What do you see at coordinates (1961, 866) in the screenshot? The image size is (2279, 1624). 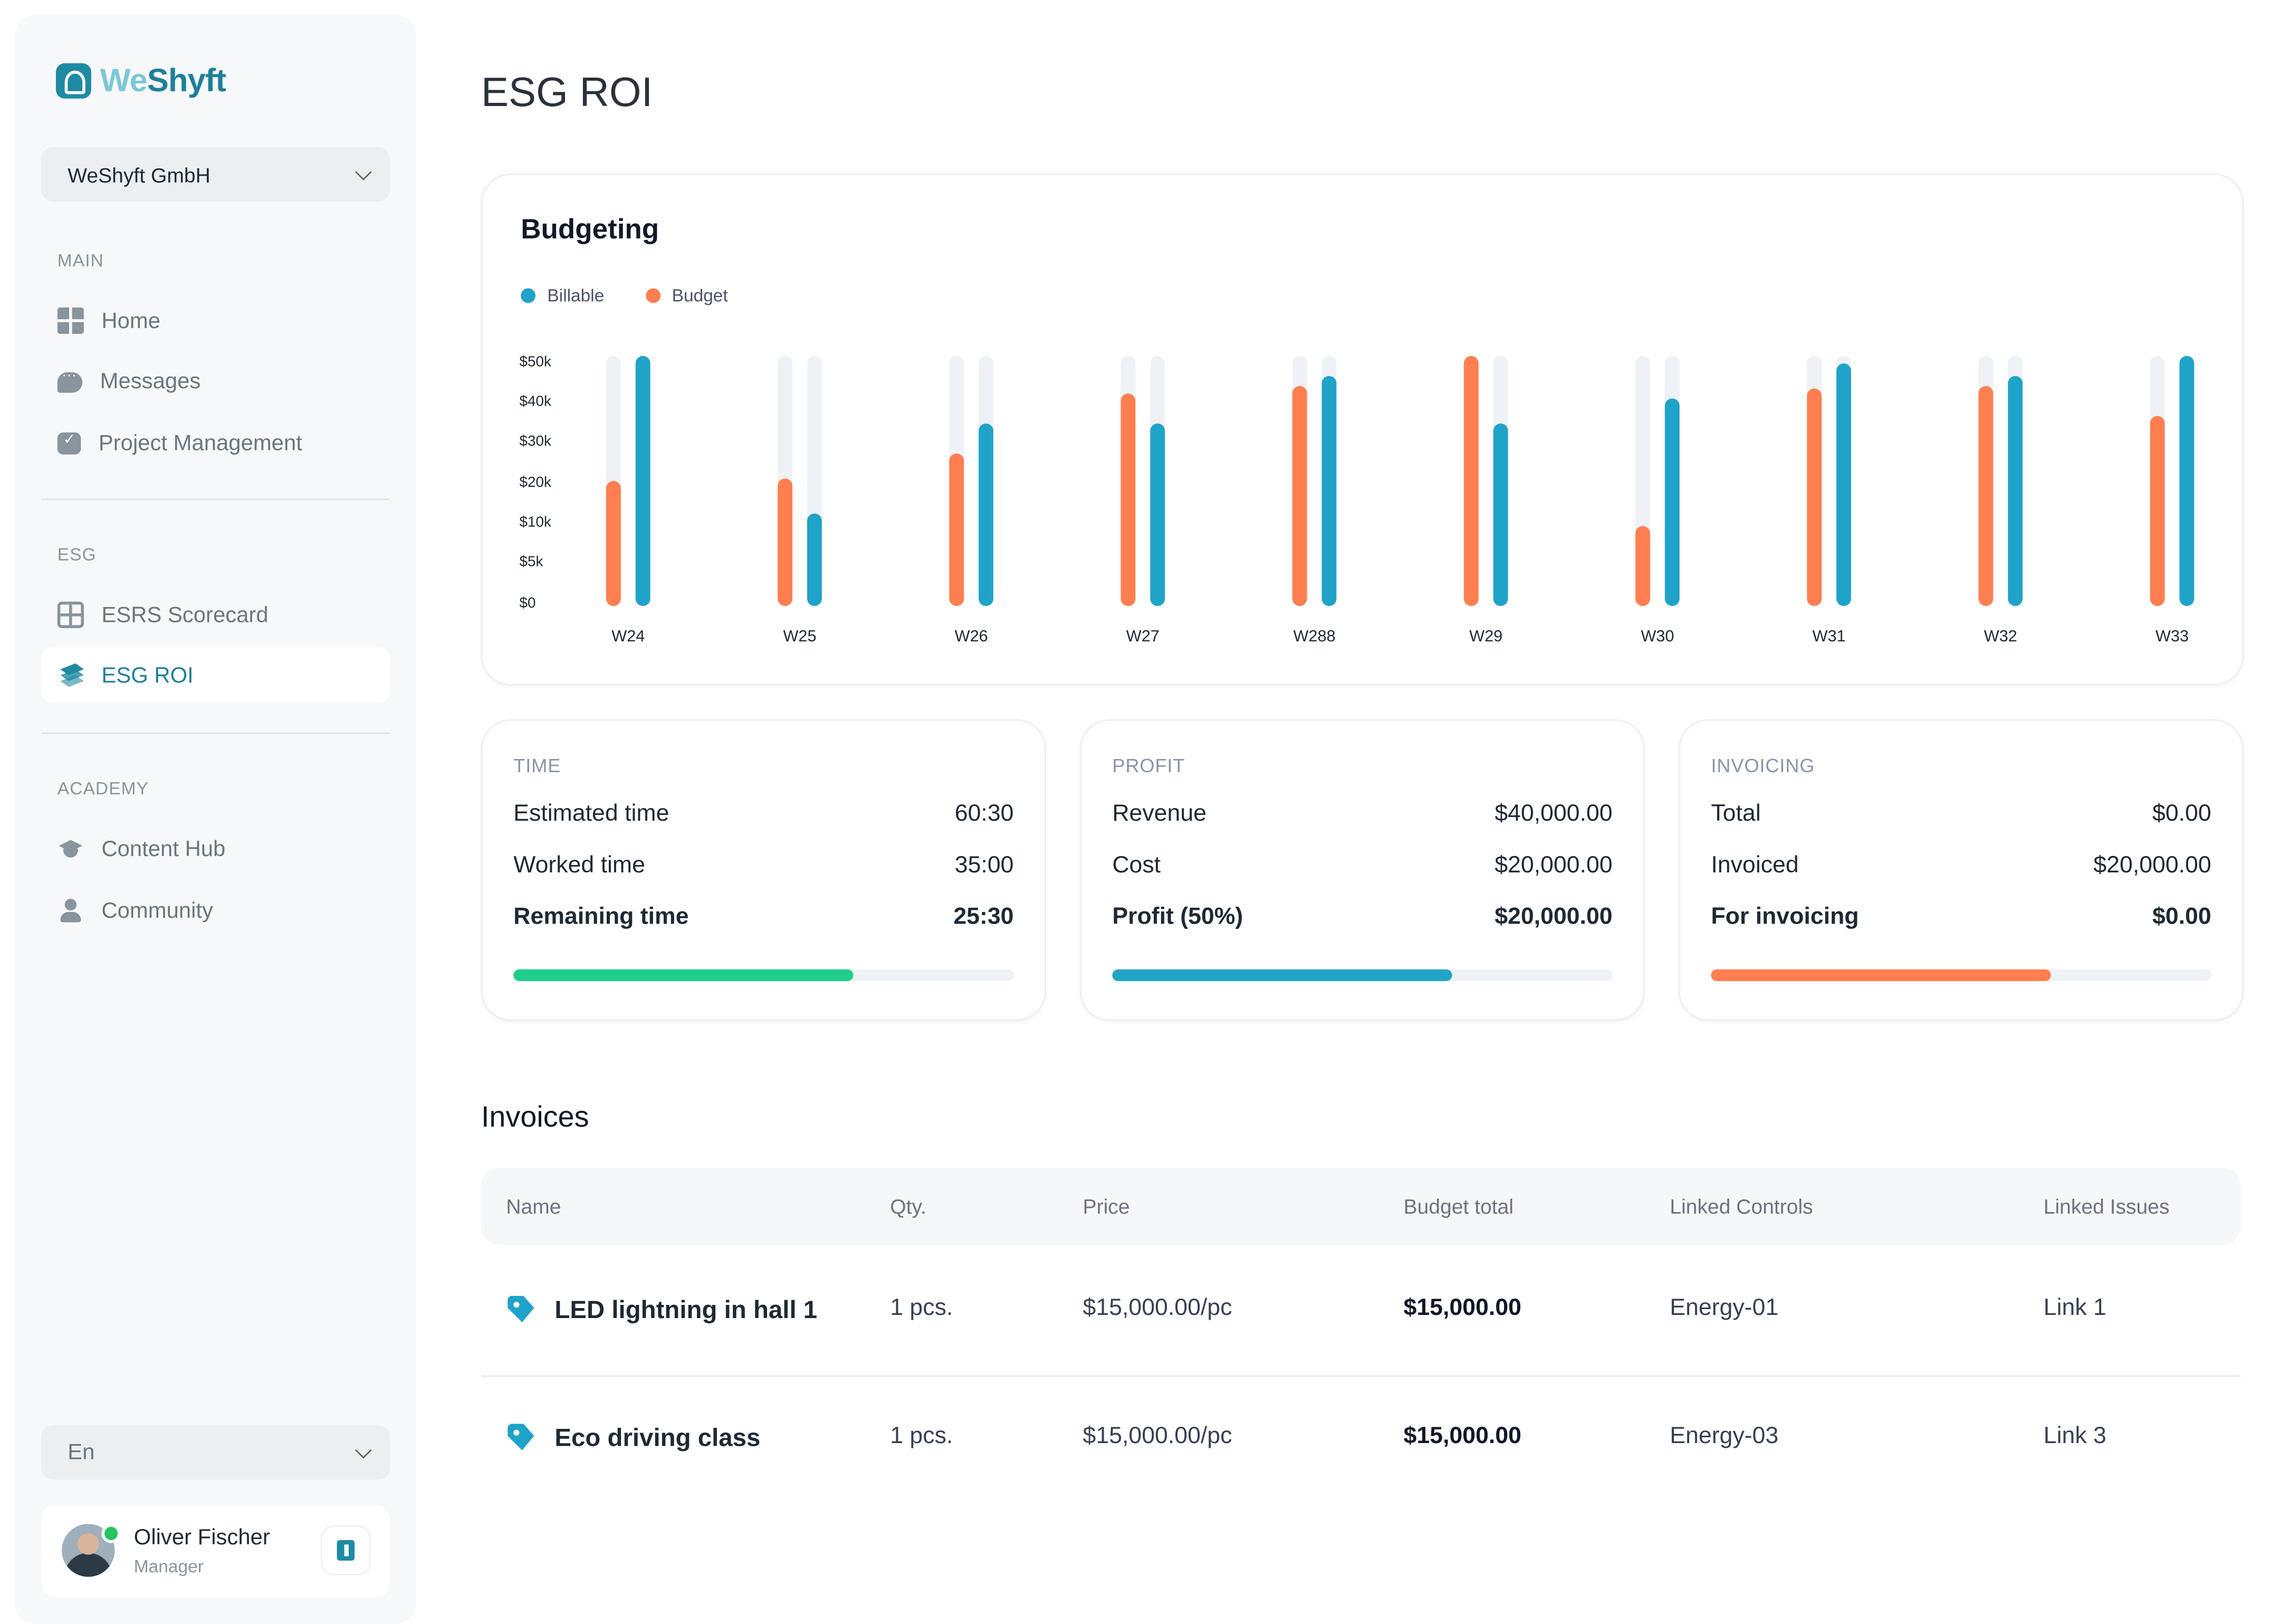 I see `stat-row: Invoiced $20,000.00` at bounding box center [1961, 866].